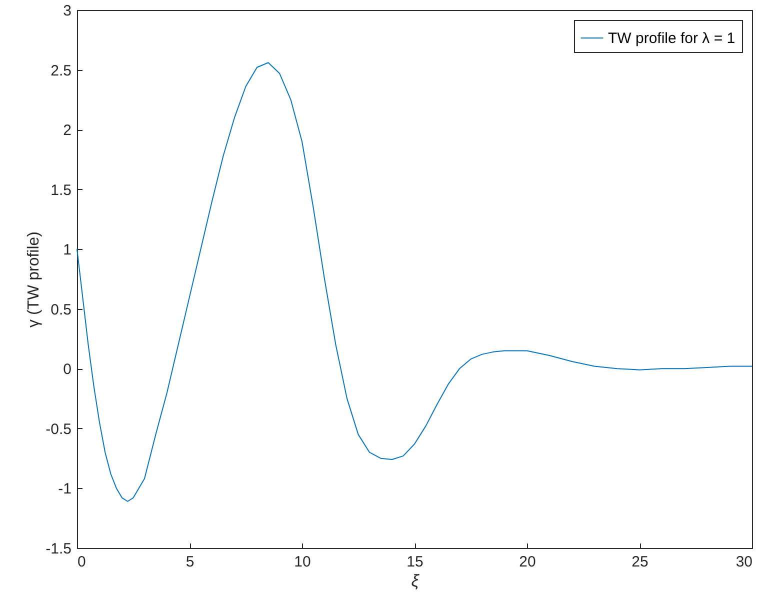  I want to click on x-axis-title: ξ, so click(415, 581).